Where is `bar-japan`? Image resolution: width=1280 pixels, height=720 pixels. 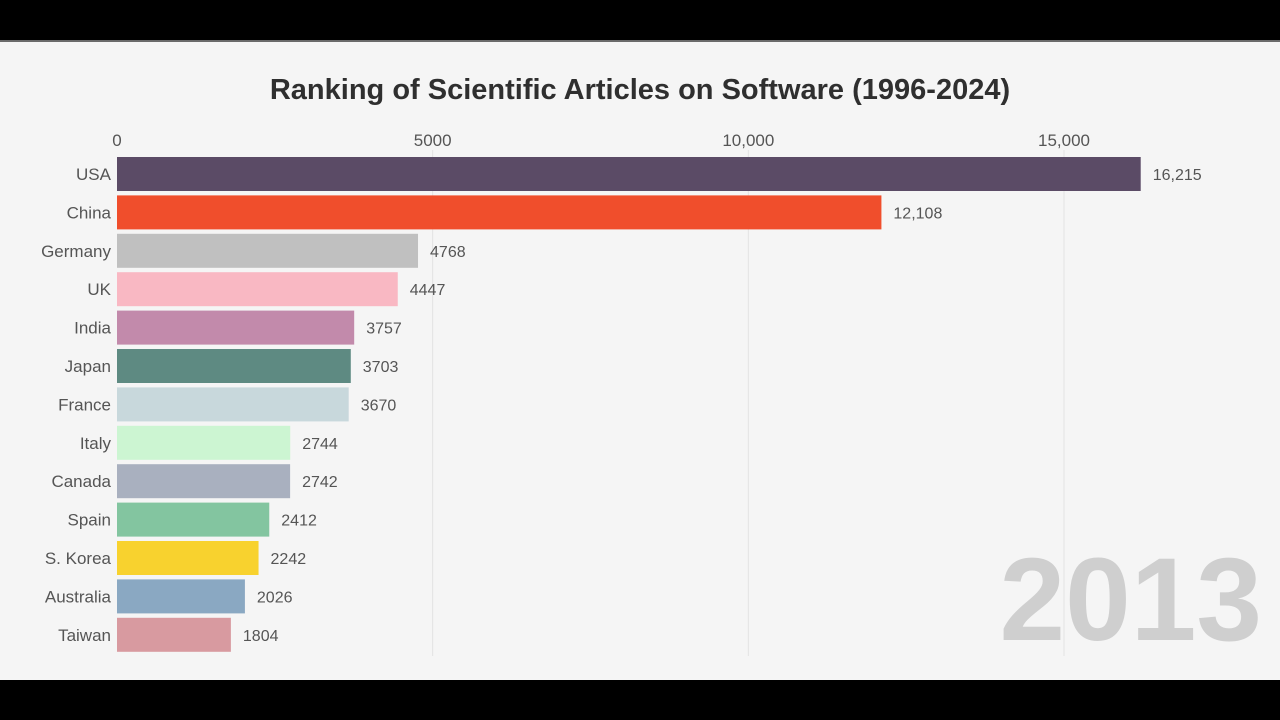
bar-japan is located at coordinates (234, 366).